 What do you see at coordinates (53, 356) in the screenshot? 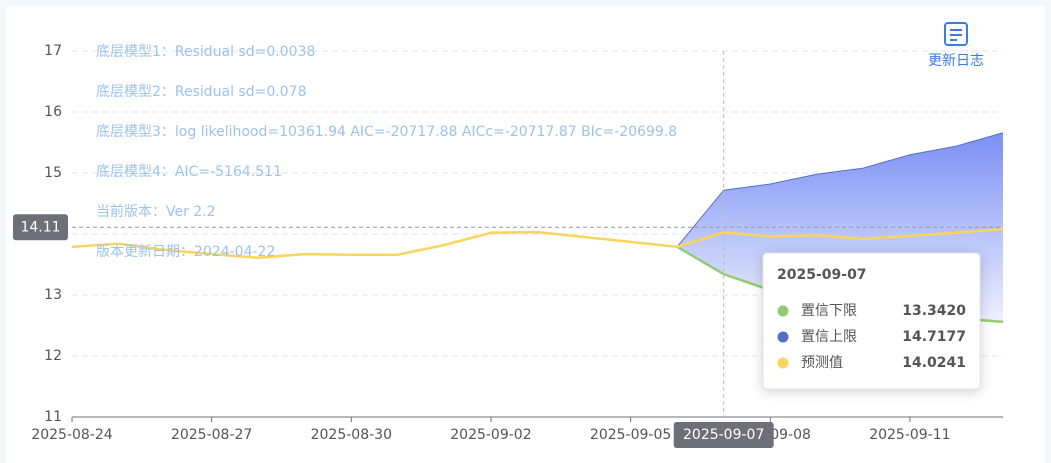
I see `y-tick-label: 12` at bounding box center [53, 356].